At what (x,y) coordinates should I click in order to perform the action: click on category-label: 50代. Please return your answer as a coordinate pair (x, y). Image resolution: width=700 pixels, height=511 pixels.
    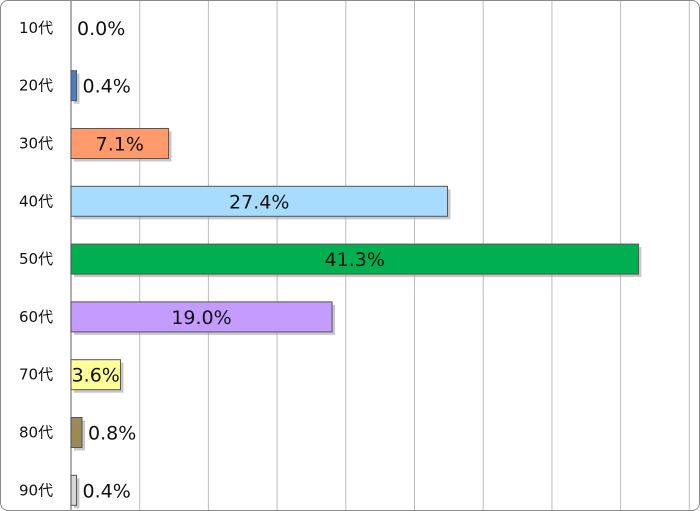
    Looking at the image, I should click on (36, 259).